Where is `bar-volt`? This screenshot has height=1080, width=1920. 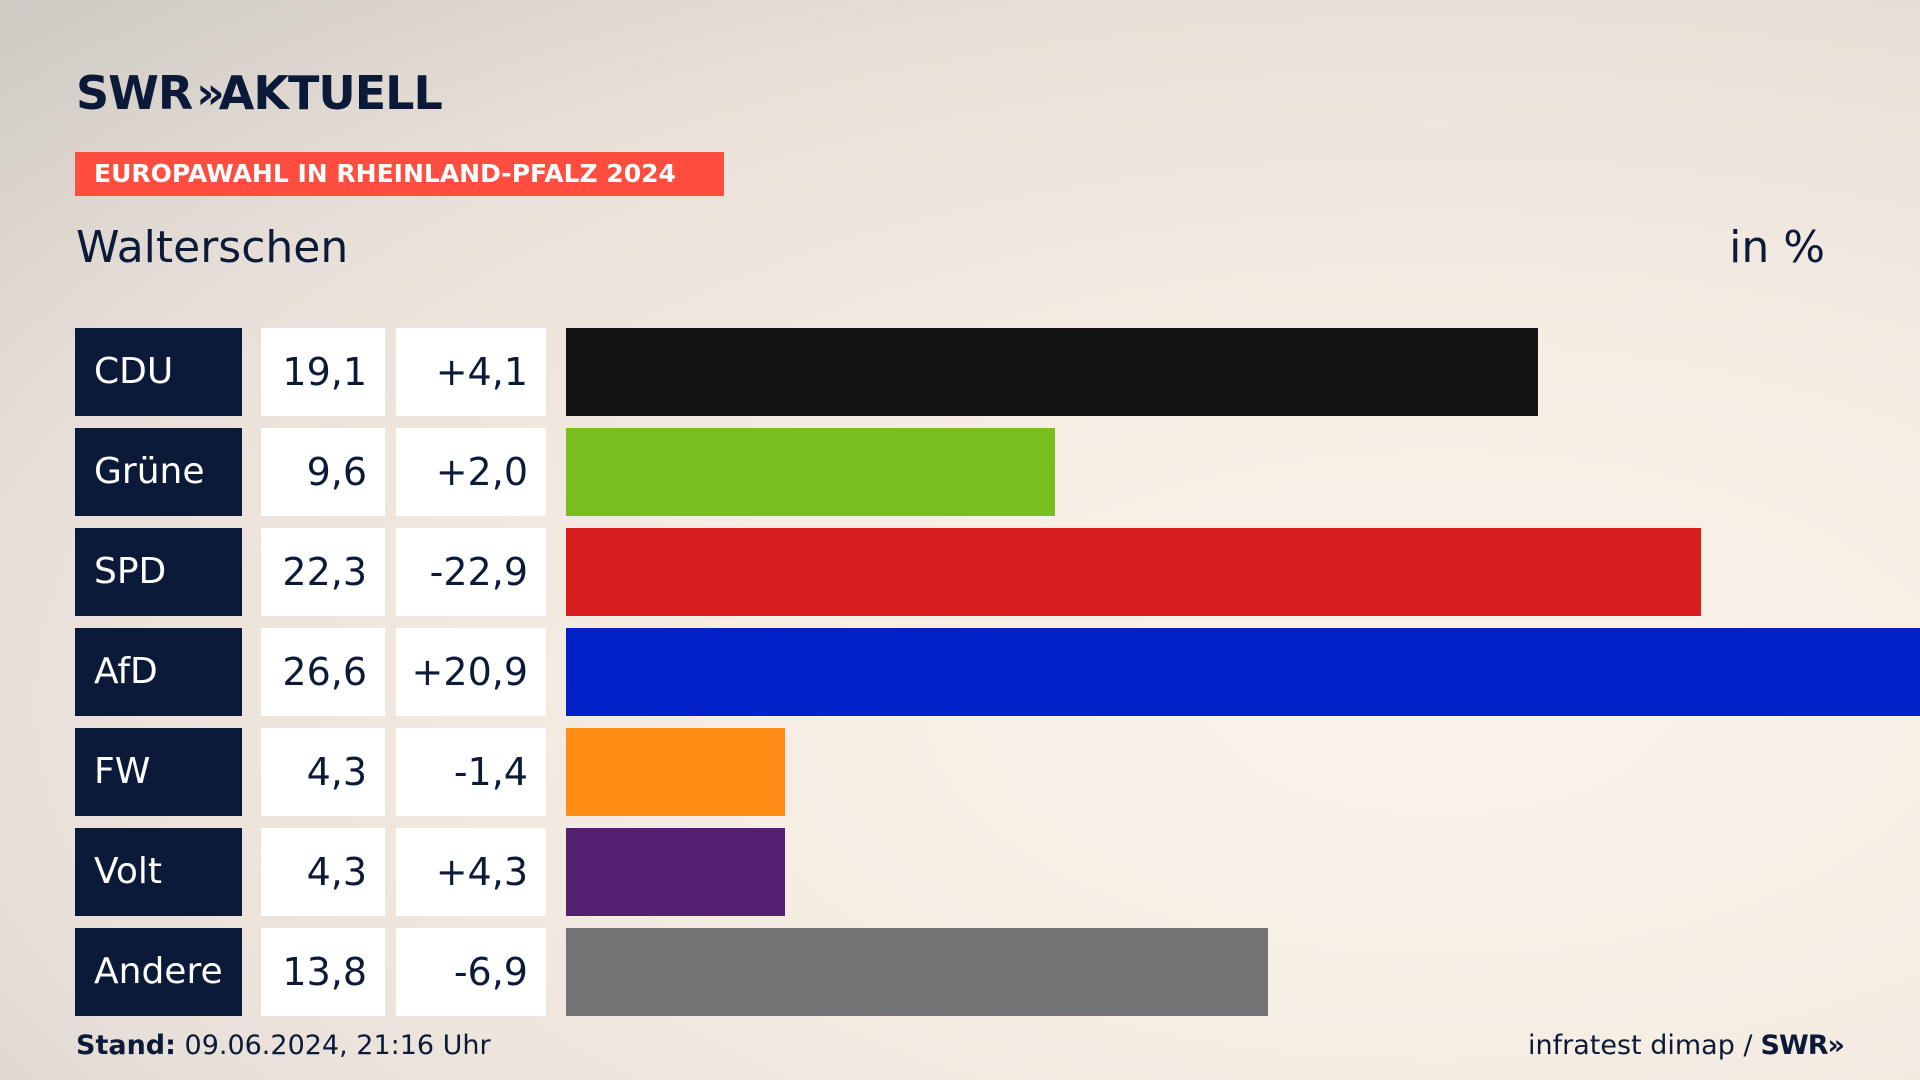
bar-volt is located at coordinates (675, 872).